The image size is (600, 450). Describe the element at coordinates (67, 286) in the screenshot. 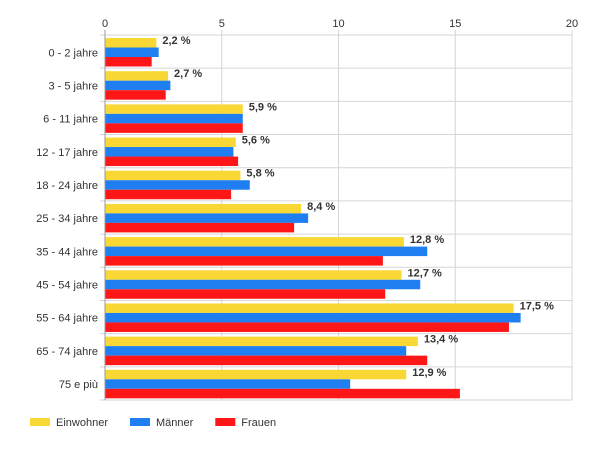

I see `y-category-label: 45 - 54 jahre` at that location.